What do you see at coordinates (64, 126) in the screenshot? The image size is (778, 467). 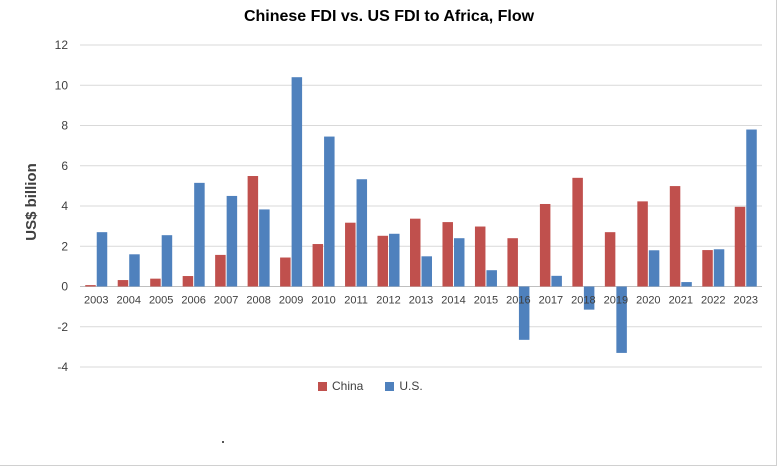 I see `y-tick-label: 8` at bounding box center [64, 126].